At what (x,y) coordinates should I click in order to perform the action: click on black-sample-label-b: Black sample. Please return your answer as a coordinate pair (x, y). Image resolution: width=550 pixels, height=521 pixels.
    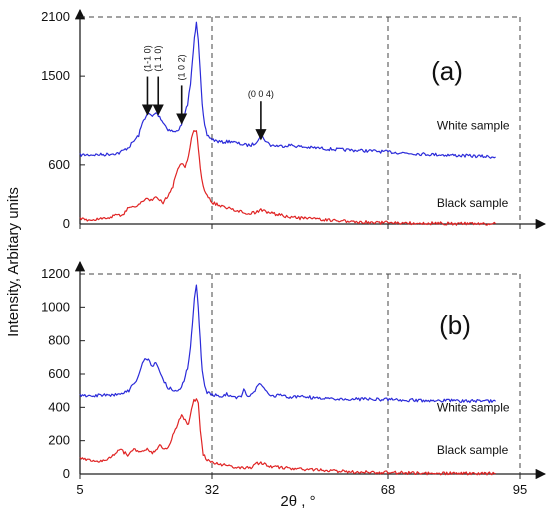
    Looking at the image, I should click on (473, 450).